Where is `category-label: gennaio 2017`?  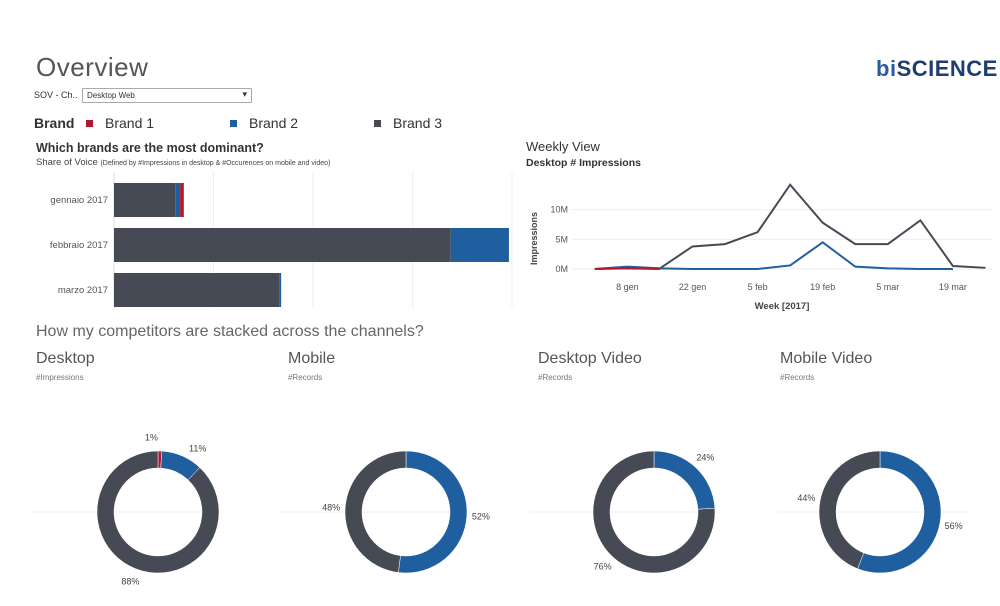 category-label: gennaio 2017 is located at coordinates (79, 200).